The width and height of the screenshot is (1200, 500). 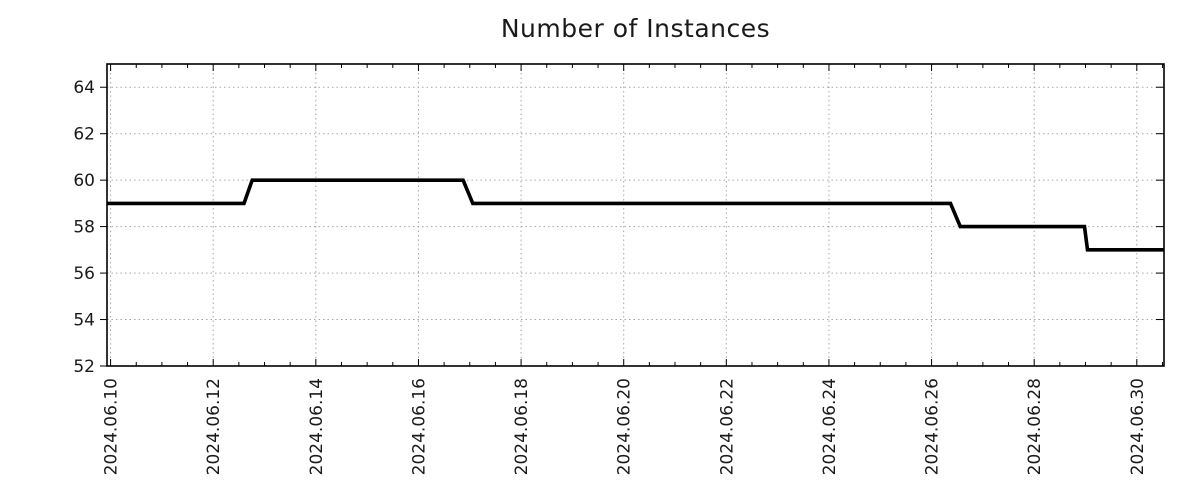 I want to click on y-tick-label: 64, so click(x=84, y=88).